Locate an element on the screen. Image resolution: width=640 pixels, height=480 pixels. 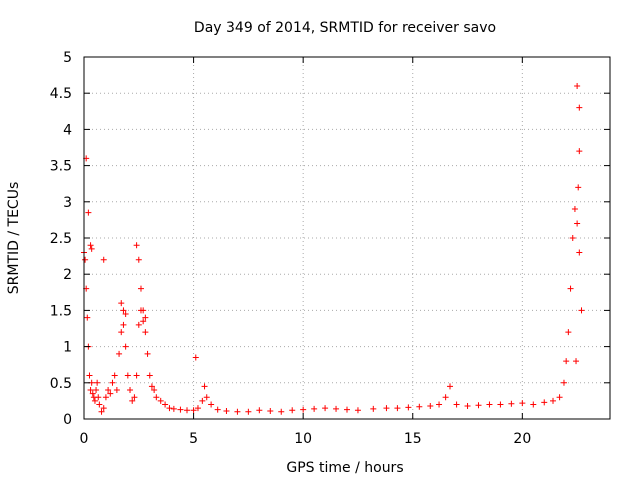
x-tick-label: 20 is located at coordinates (522, 439).